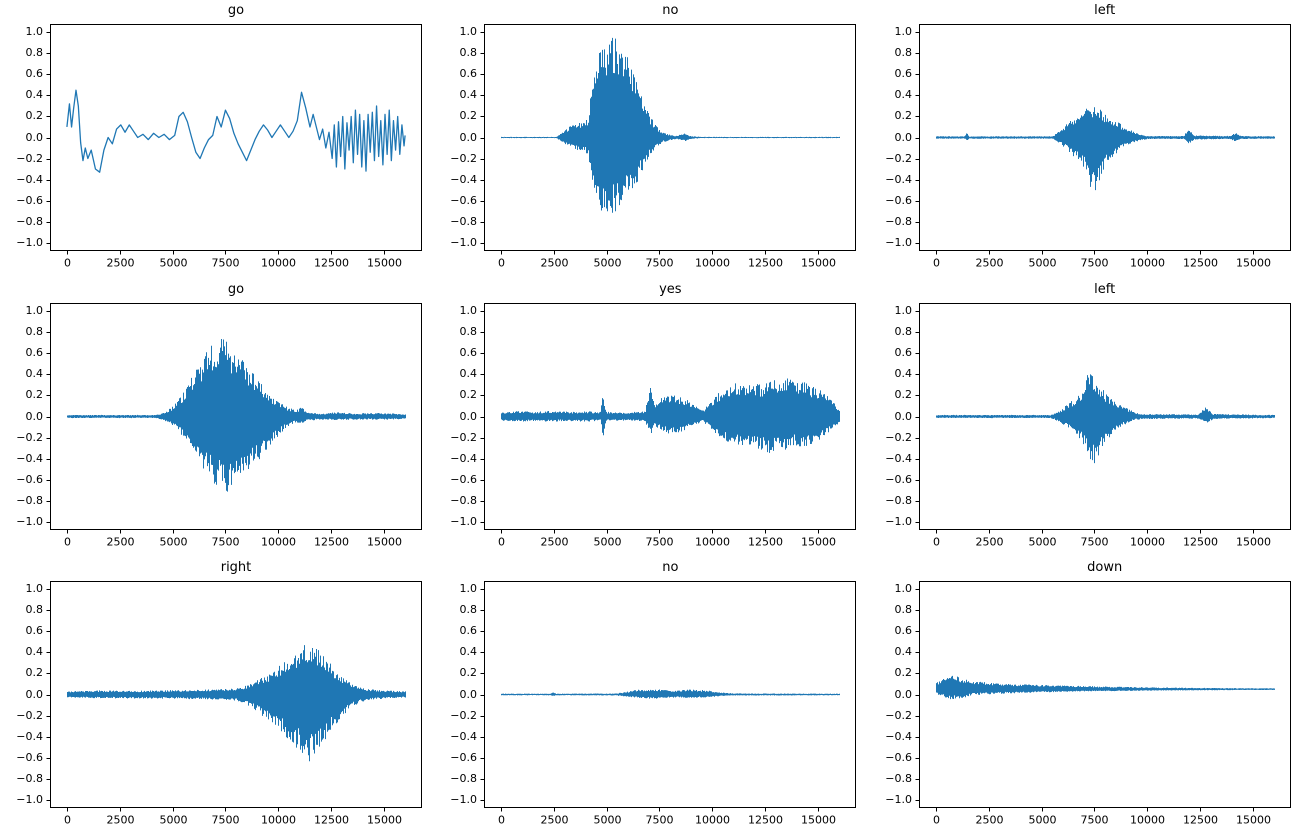 The width and height of the screenshot is (1303, 836). I want to click on subplot-title: right, so click(236, 568).